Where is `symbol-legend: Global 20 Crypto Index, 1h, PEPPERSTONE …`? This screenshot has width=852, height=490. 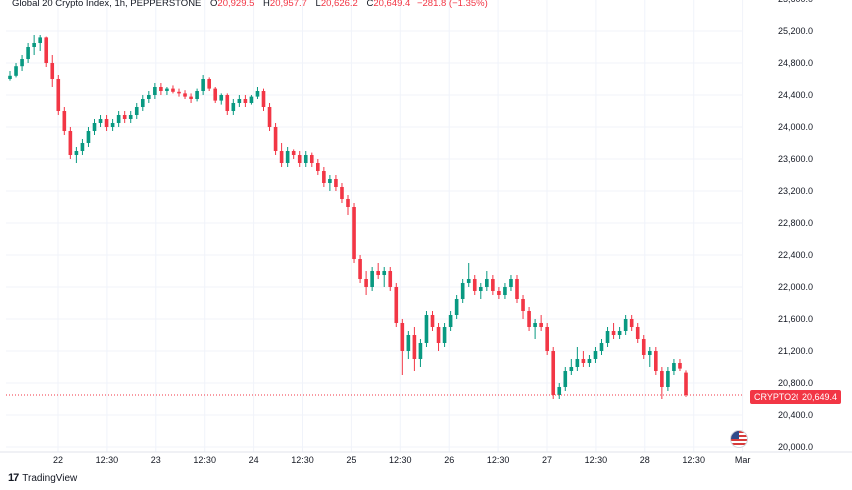
symbol-legend: Global 20 Crypto Index, 1h, PEPPERSTONE … is located at coordinates (250, 5).